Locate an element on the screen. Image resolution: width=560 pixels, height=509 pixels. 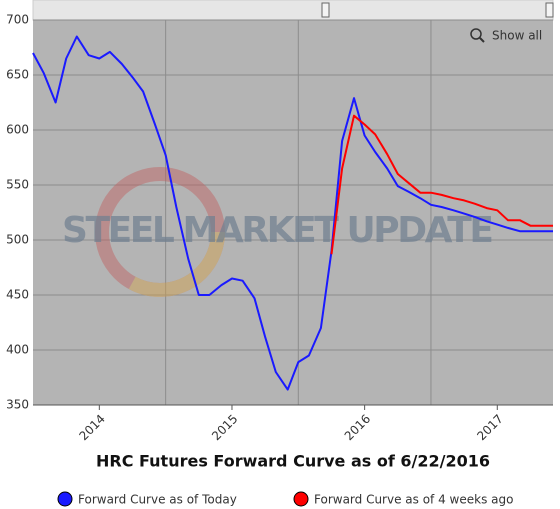
button-label: Show all is located at coordinates (517, 36).